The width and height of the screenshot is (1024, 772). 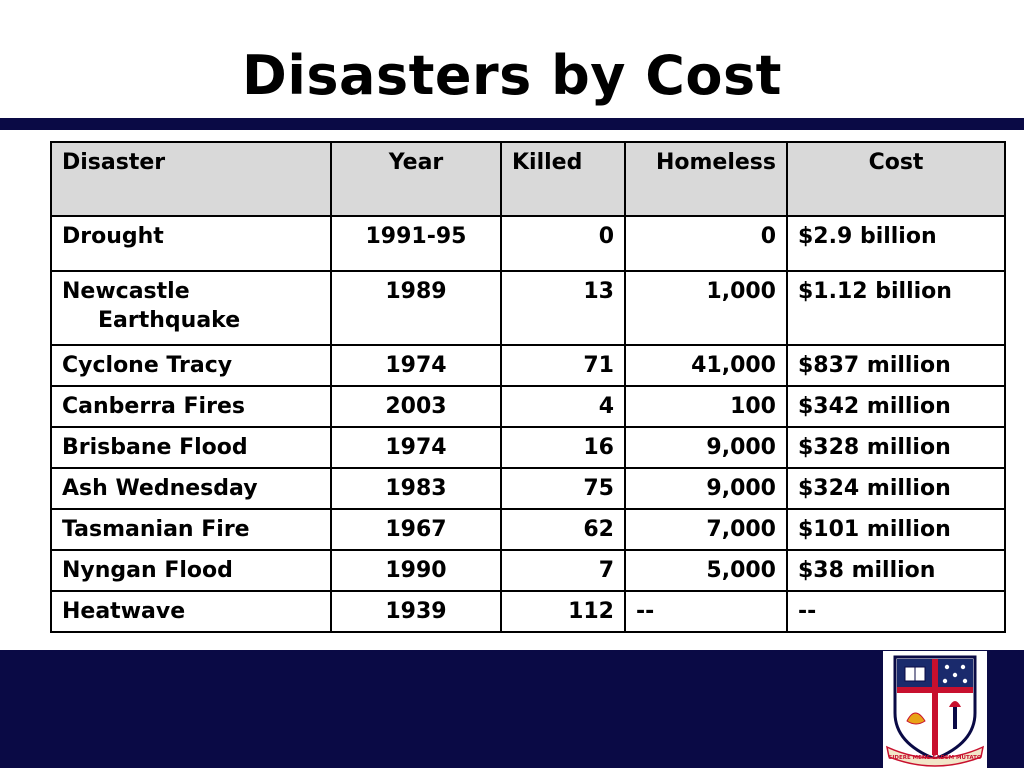 I want to click on cell-disaster: Brisbane Flood, so click(x=191, y=447).